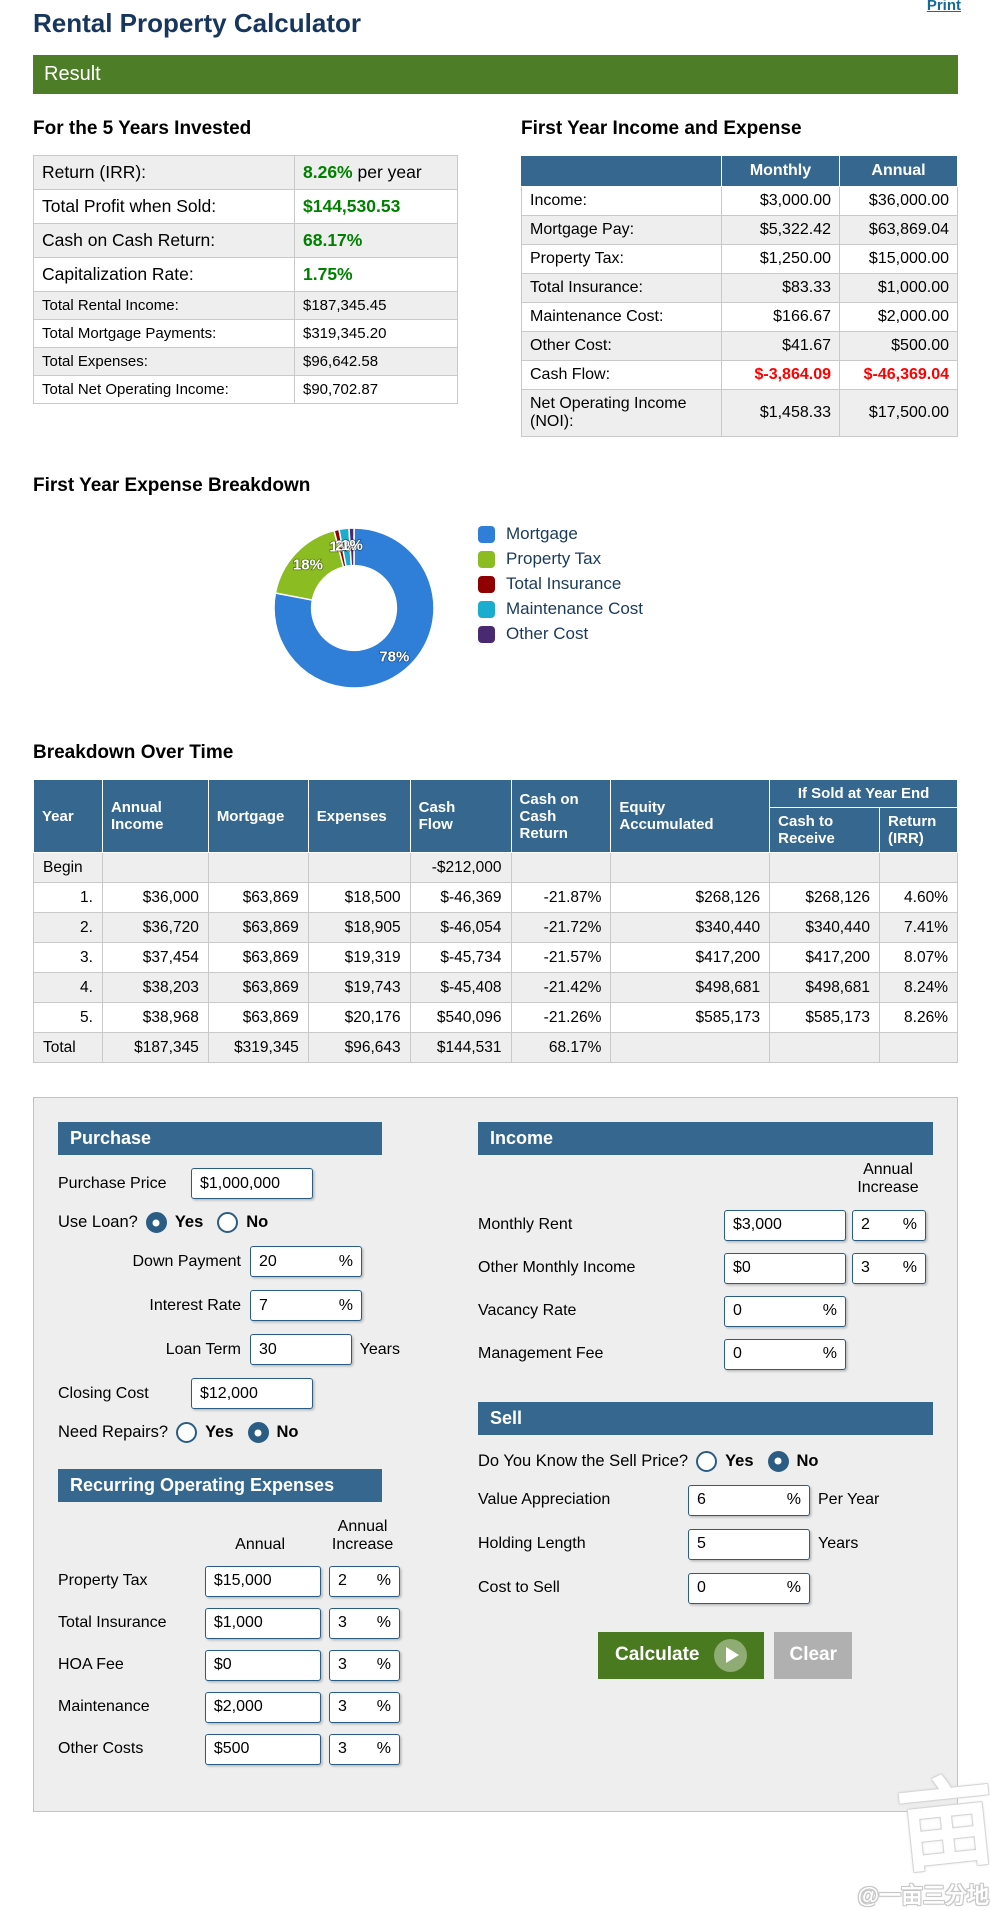 The image size is (991, 1910). Describe the element at coordinates (376, 240) in the screenshot. I see `coc-return-value: 68.17%` at that location.